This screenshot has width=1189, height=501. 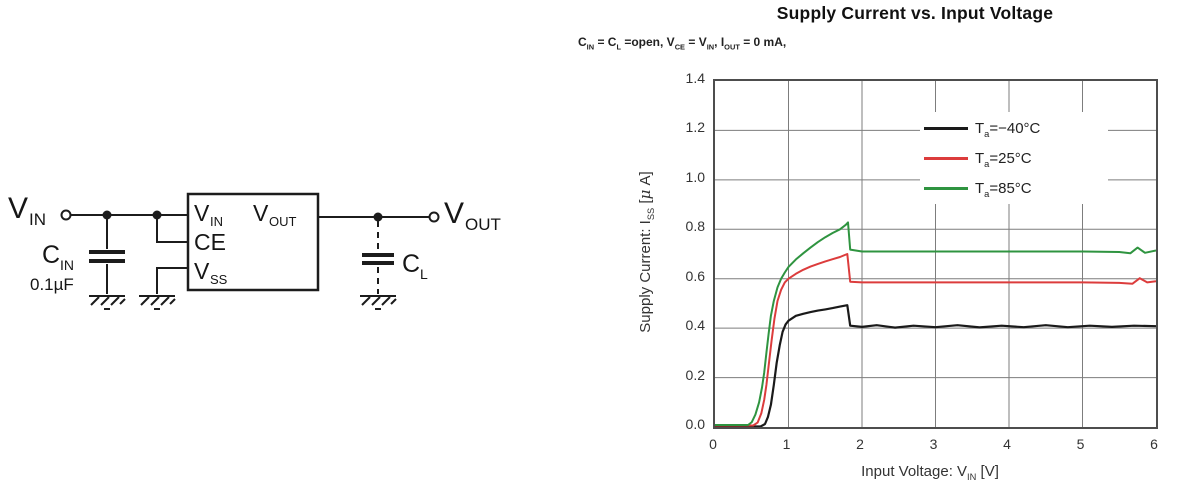 I want to click on y-tick-label: 0.2, so click(x=695, y=374).